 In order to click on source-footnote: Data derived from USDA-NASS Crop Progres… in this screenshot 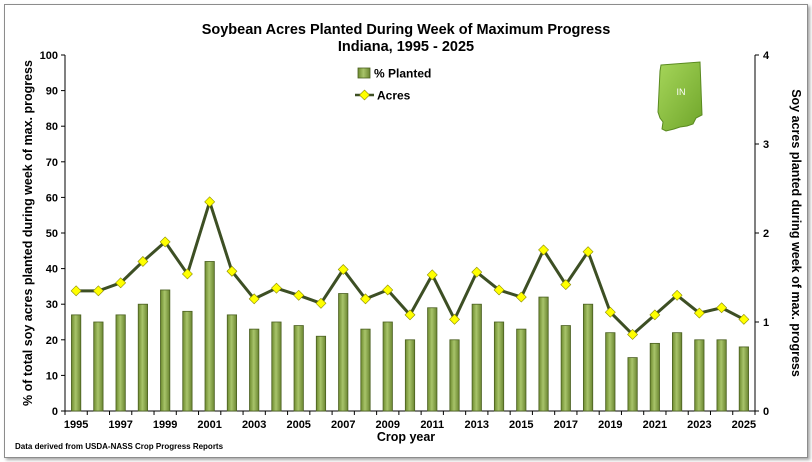, I will do `click(119, 446)`.